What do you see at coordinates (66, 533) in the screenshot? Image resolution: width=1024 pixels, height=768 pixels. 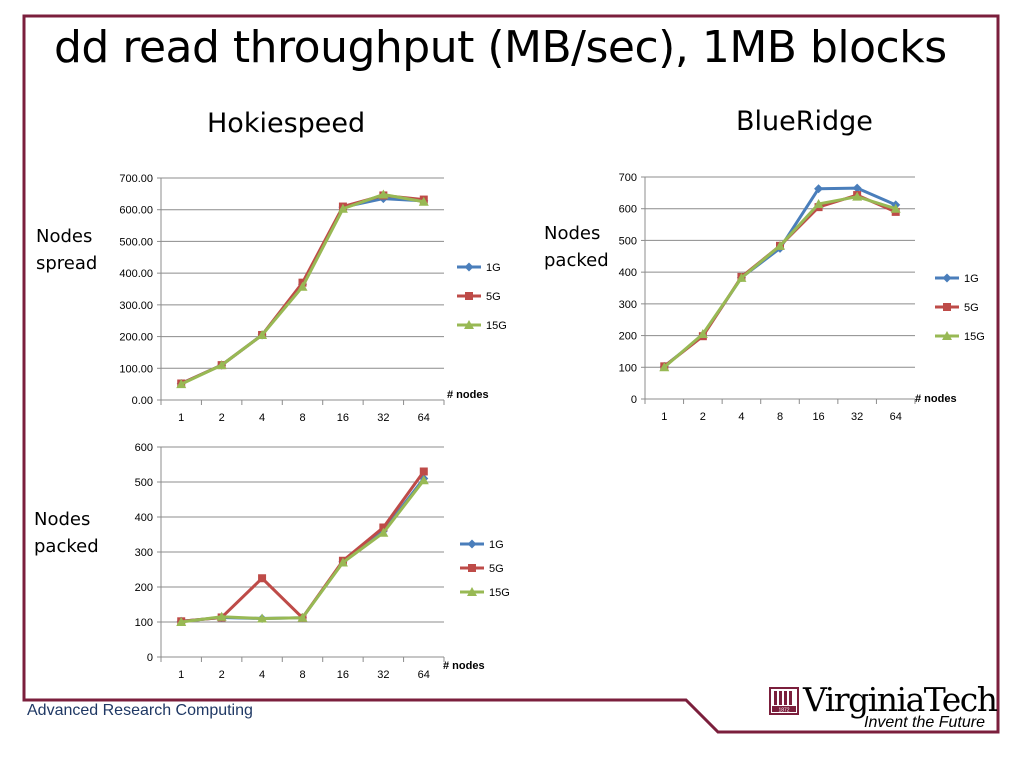 I see `side-label-hokiespeed-packed: Nodes packed` at bounding box center [66, 533].